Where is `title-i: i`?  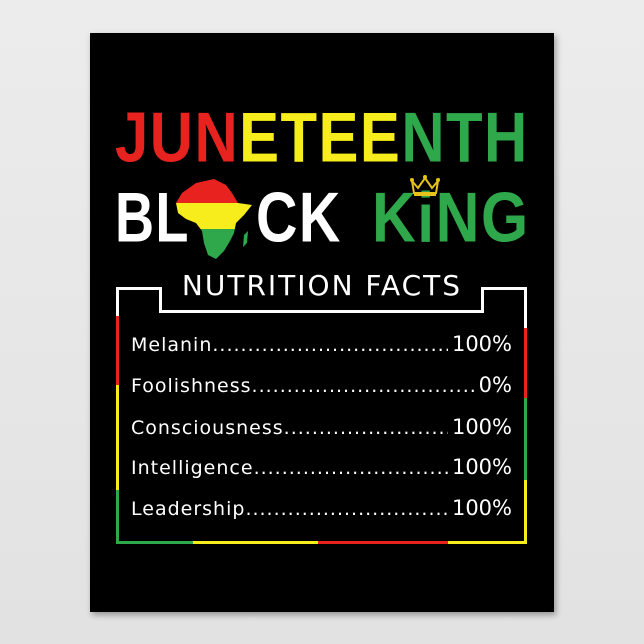 title-i: i is located at coordinates (426, 217).